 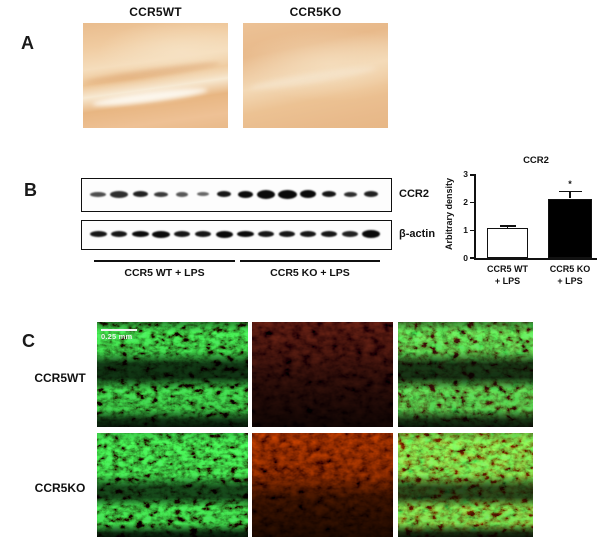 I want to click on x-axis-line, so click(x=535, y=259).